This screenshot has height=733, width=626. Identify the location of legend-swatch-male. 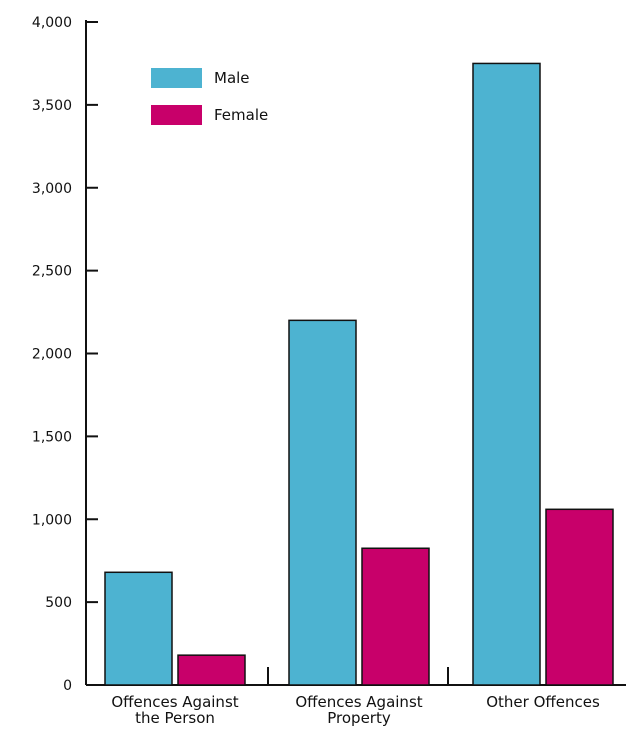
(176, 78).